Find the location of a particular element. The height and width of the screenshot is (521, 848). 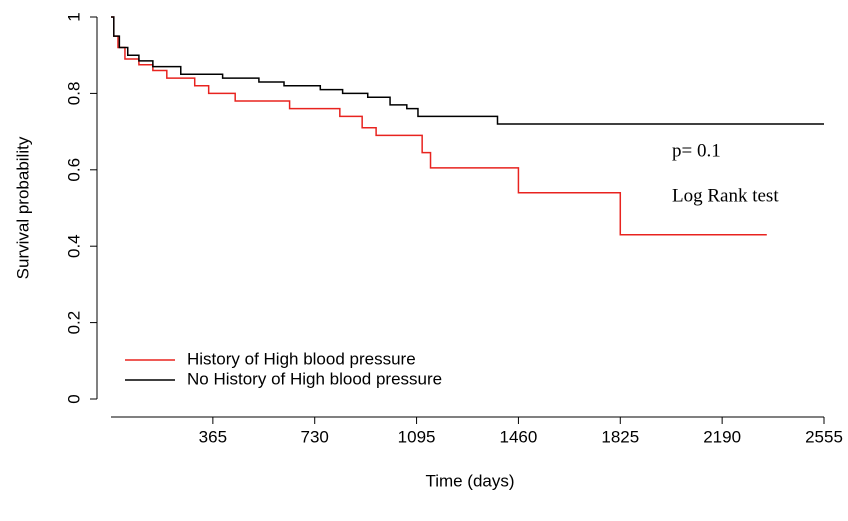

y-tick-label: 0.2 is located at coordinates (73, 323).